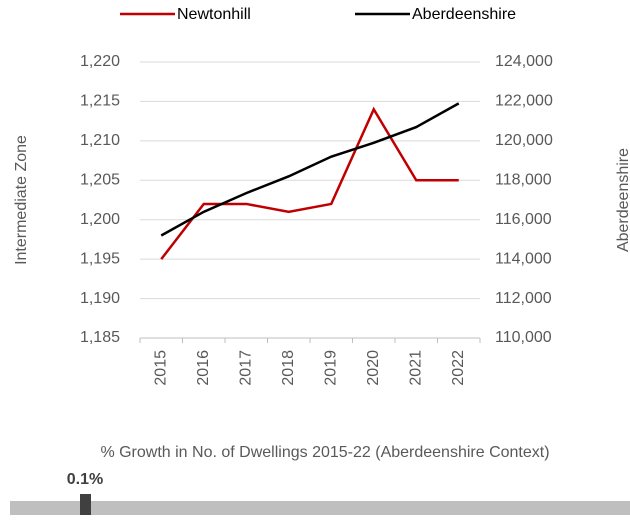  Describe the element at coordinates (203, 368) in the screenshot. I see `x-tick-label: 2016` at that location.